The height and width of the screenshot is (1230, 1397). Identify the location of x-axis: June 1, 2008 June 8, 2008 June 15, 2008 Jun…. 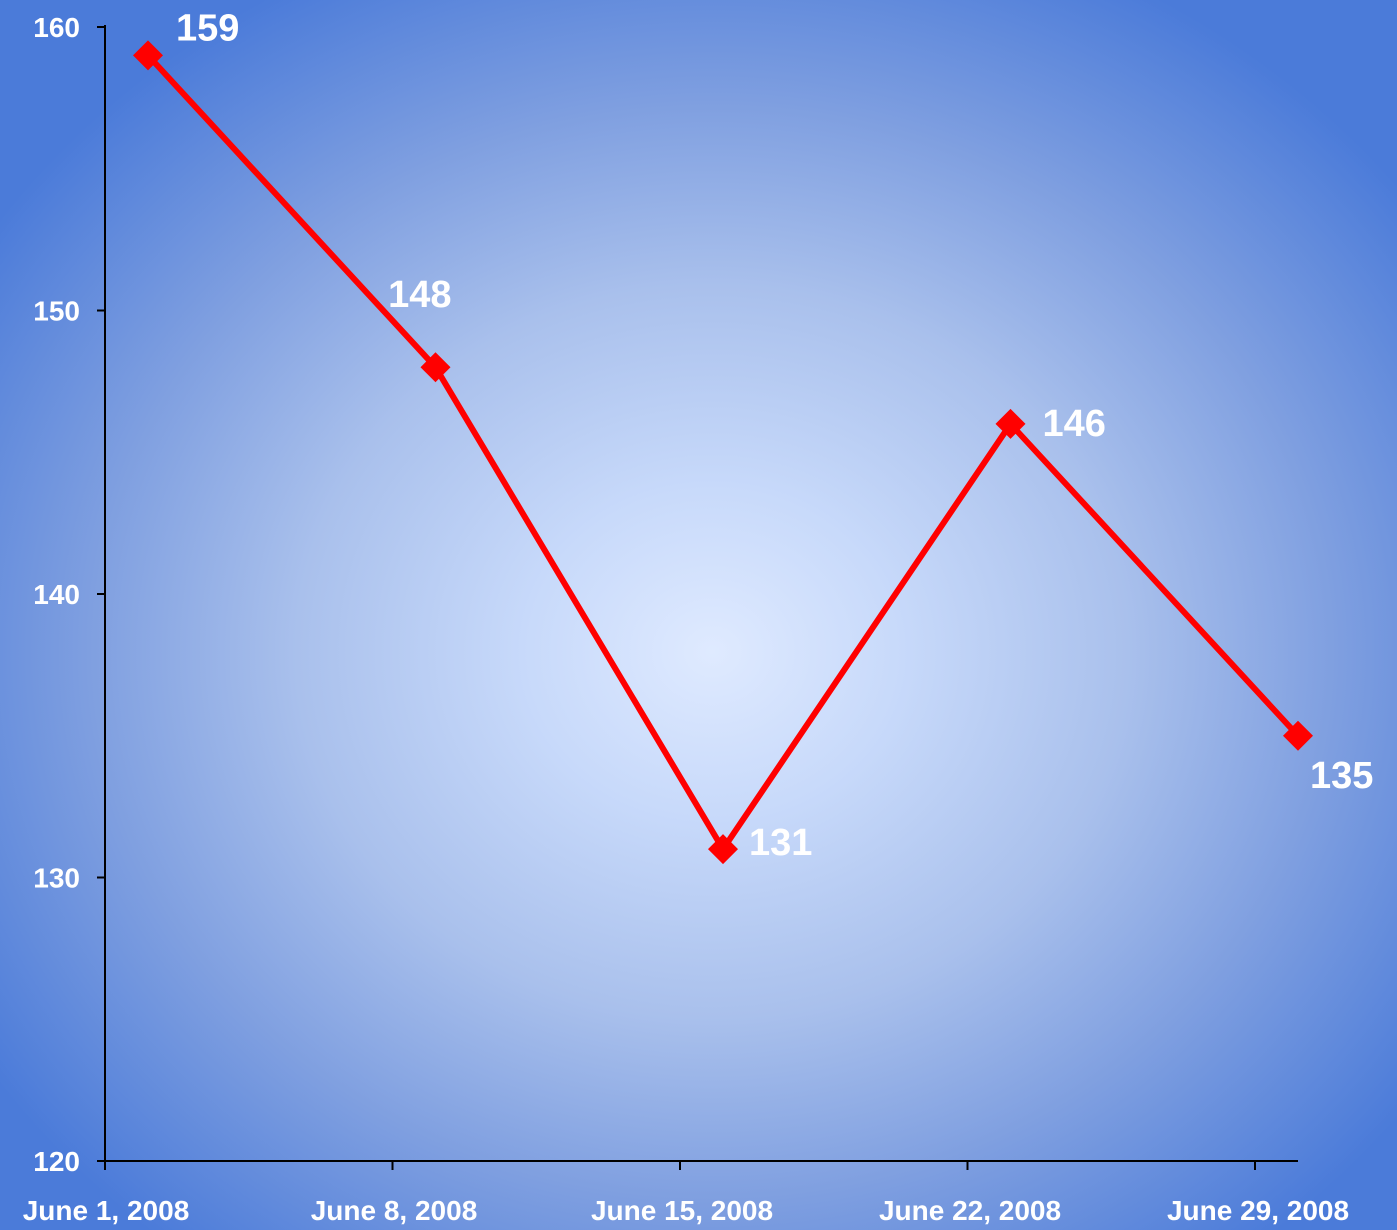
(686, 1193).